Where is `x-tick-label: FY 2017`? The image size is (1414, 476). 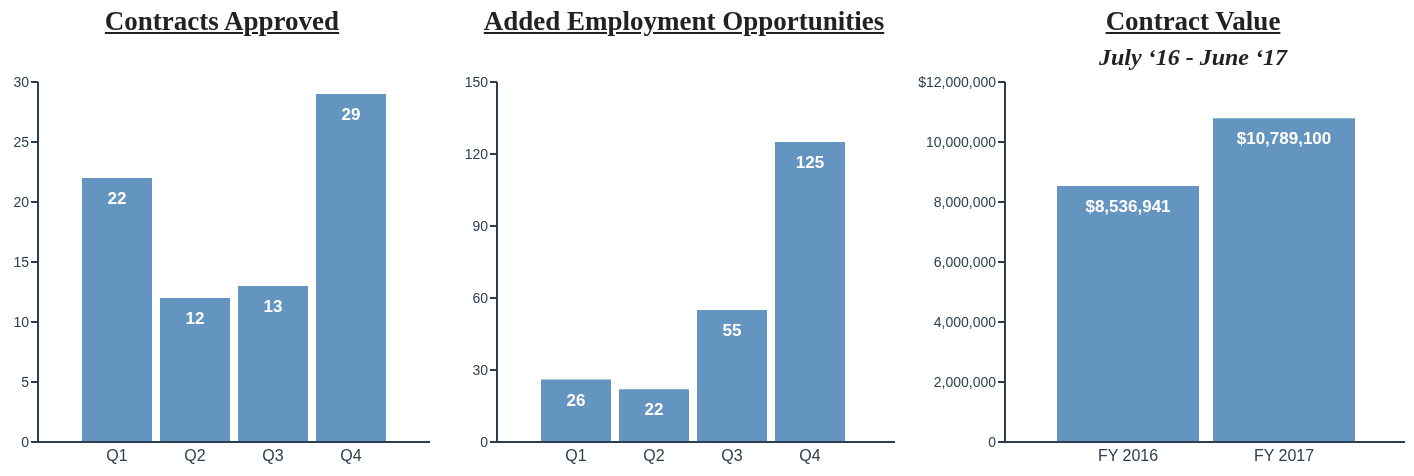 x-tick-label: FY 2017 is located at coordinates (1284, 456).